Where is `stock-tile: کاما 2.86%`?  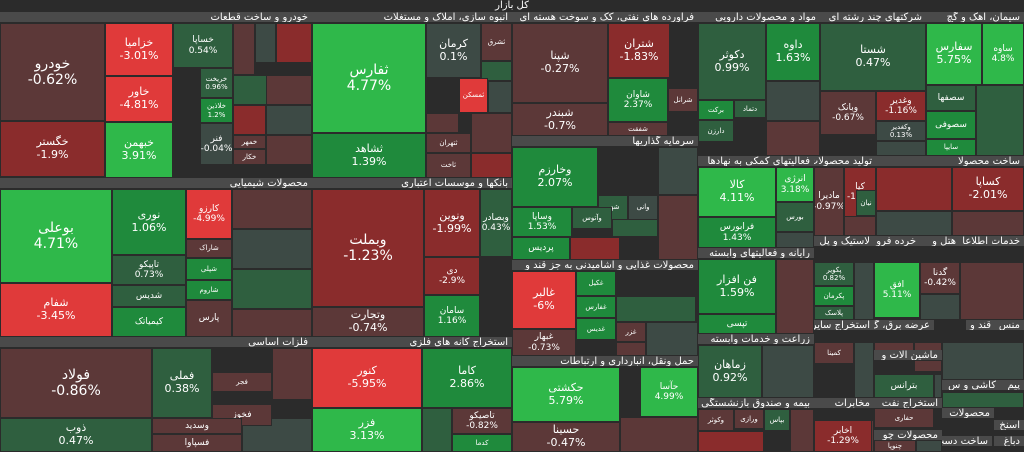 stock-tile: کاما 2.86% is located at coordinates (467, 378).